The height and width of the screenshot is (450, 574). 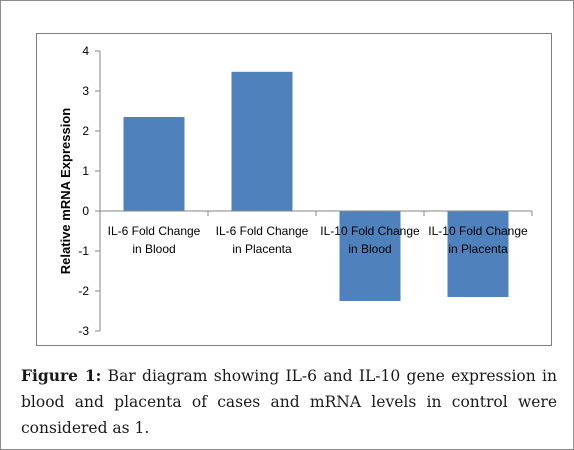 What do you see at coordinates (65, 191) in the screenshot?
I see `y-axis-title: Relative mRNA Expression` at bounding box center [65, 191].